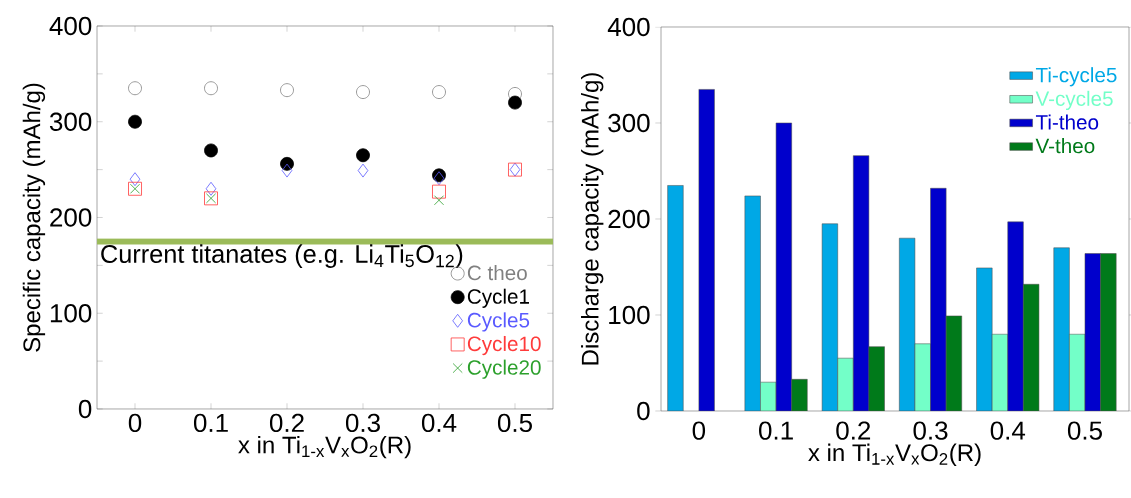 Image resolution: width=1131 pixels, height=498 pixels. I want to click on y-tick-label: 0, so click(85, 409).